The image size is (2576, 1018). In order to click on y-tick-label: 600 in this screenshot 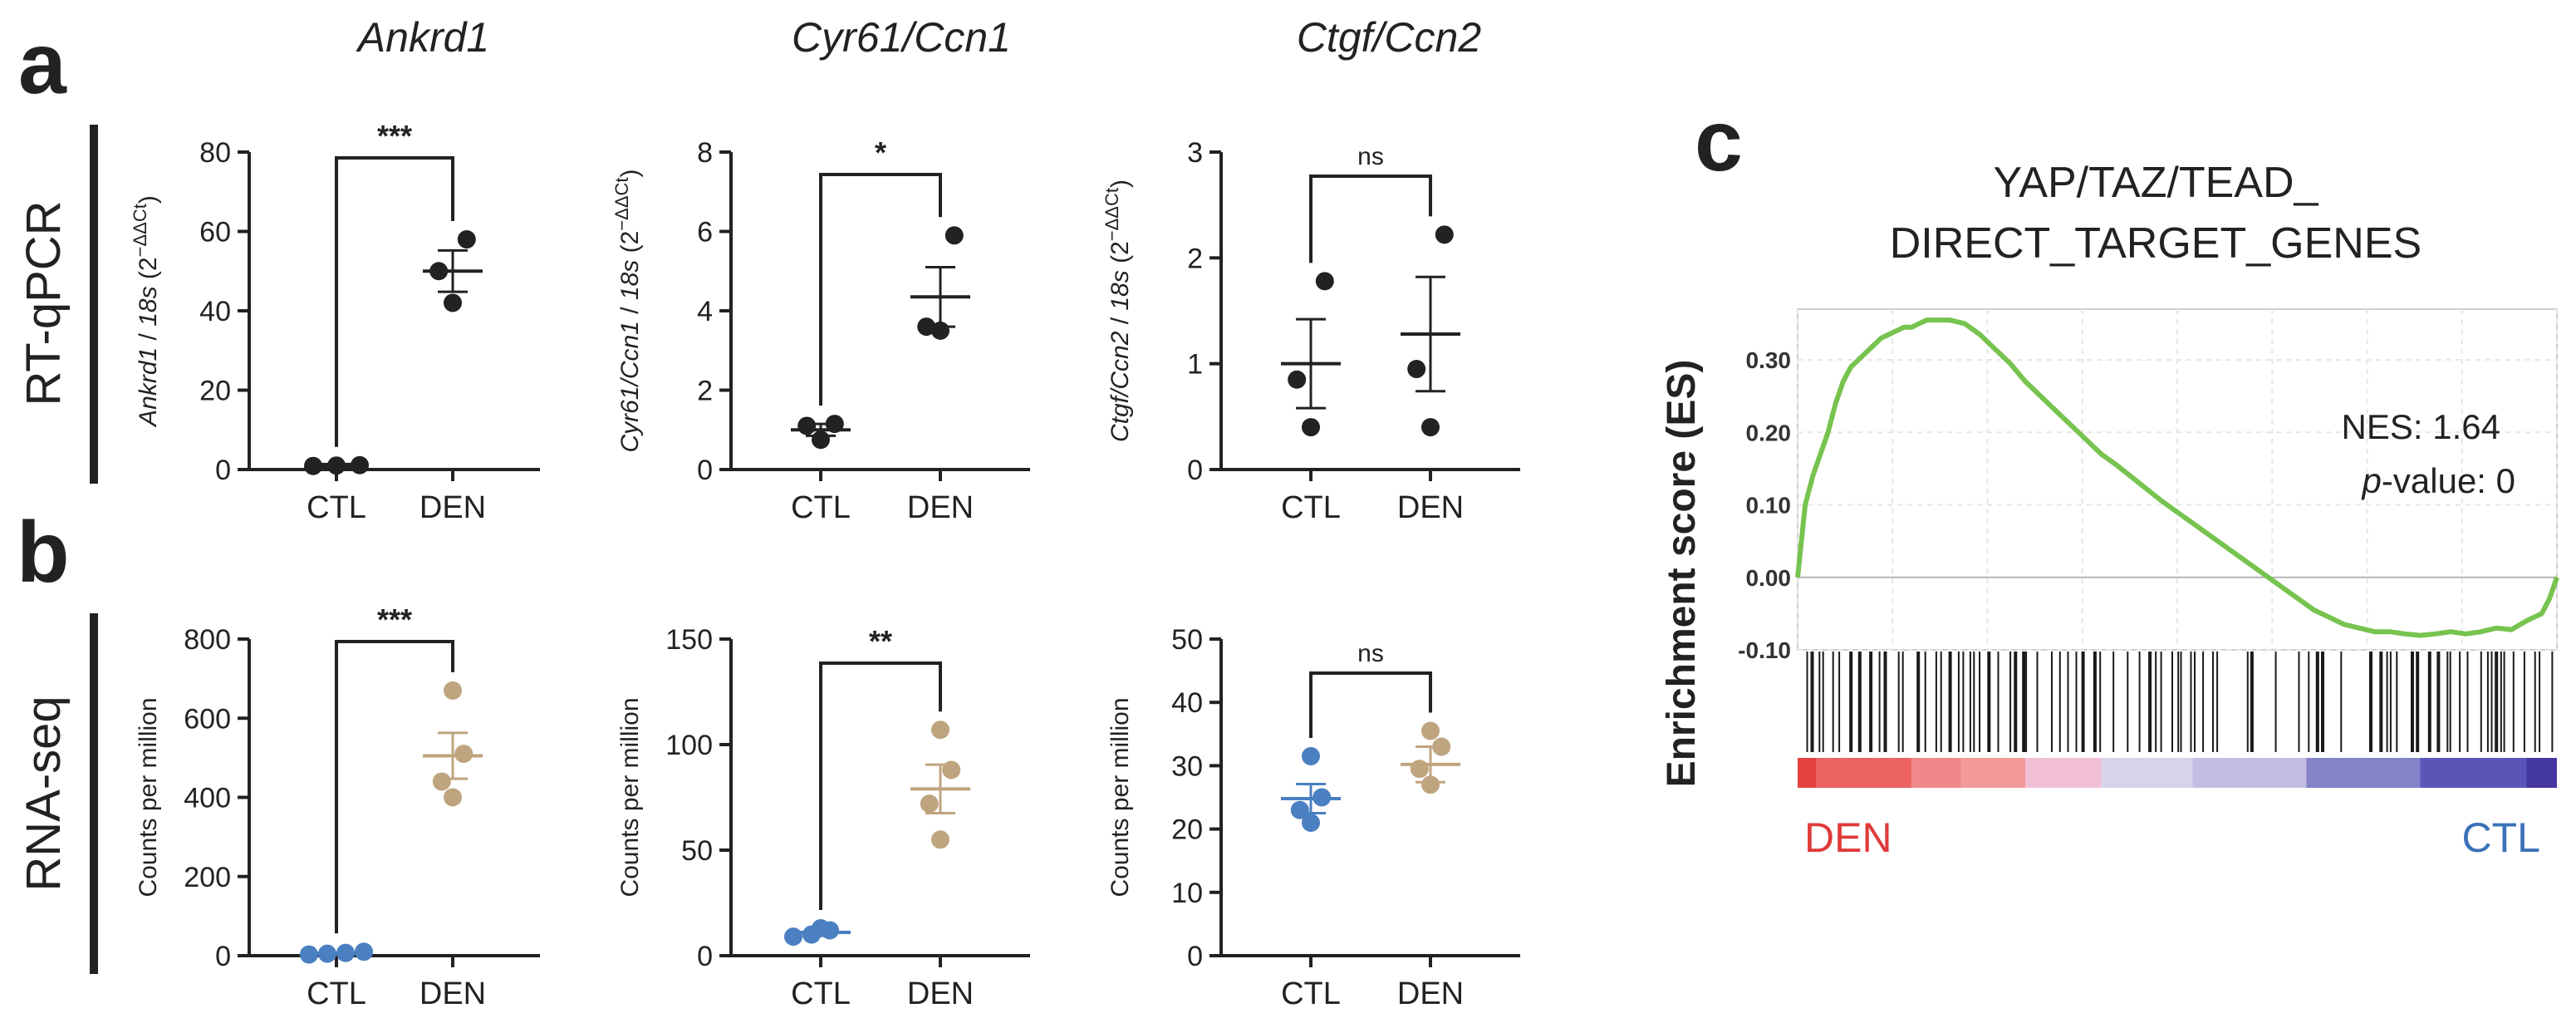, I will do `click(207, 719)`.